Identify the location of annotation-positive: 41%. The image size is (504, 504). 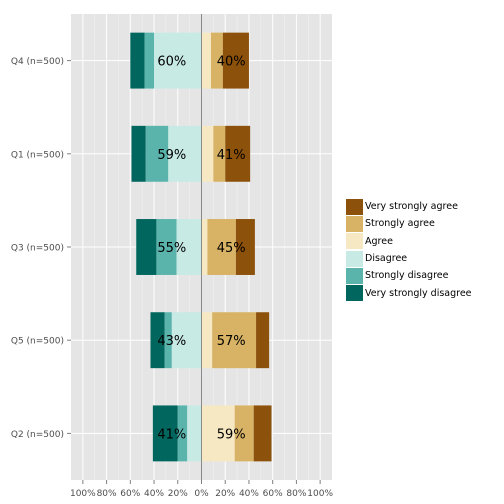
(231, 155).